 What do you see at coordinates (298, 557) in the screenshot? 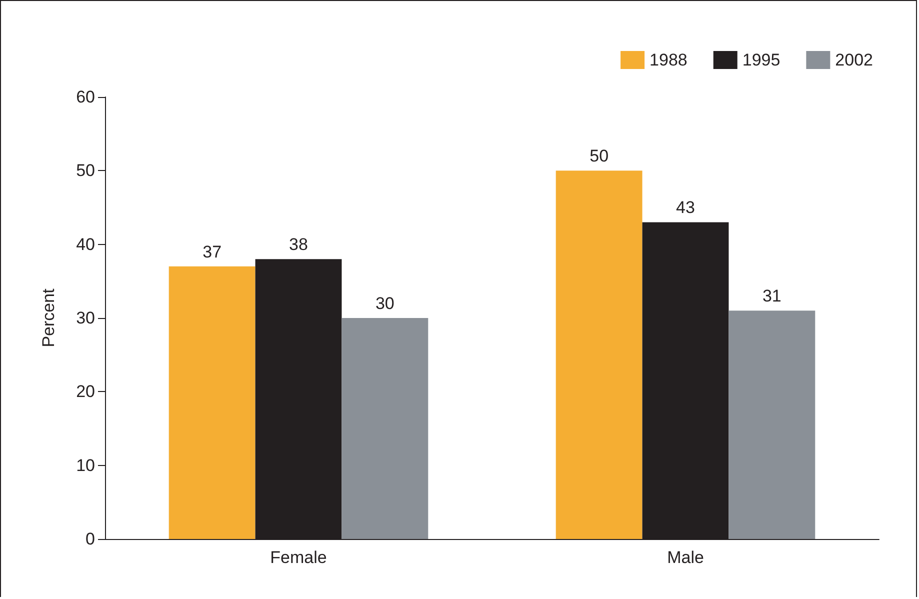
I see `x-tick-label: Female` at bounding box center [298, 557].